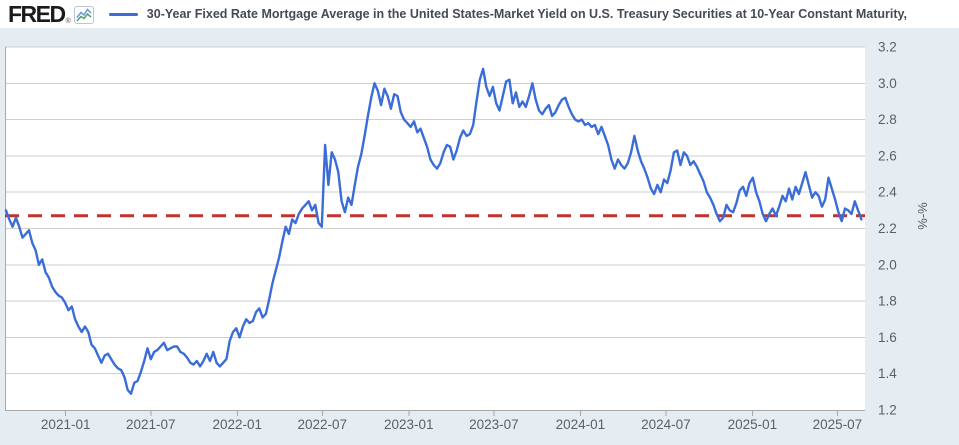  What do you see at coordinates (887, 337) in the screenshot?
I see `y-axis-tick-label: 1.6` at bounding box center [887, 337].